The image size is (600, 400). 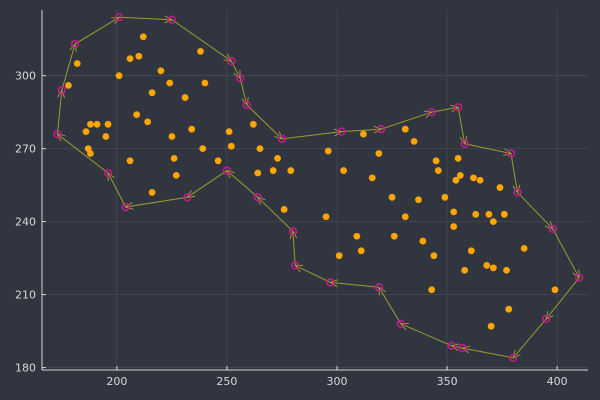 I want to click on y-tick-label-4: 300, so click(x=25, y=76).